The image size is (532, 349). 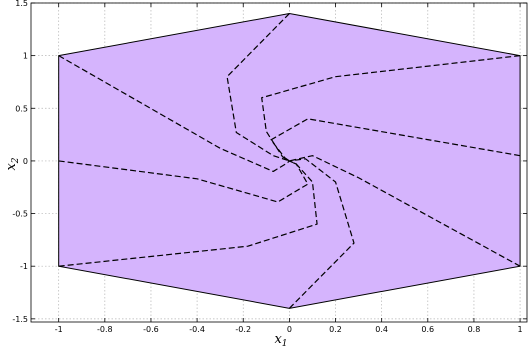 What do you see at coordinates (474, 329) in the screenshot?
I see `x-tick-label: 0.8` at bounding box center [474, 329].